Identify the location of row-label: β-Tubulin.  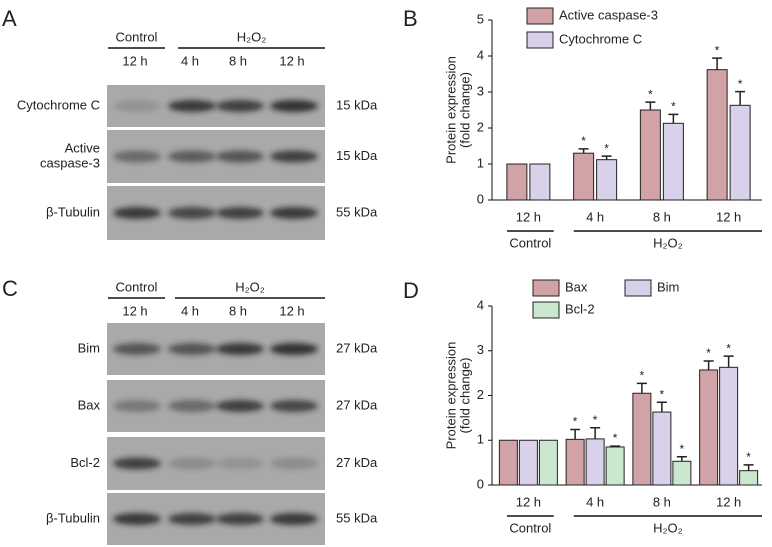
(73, 517).